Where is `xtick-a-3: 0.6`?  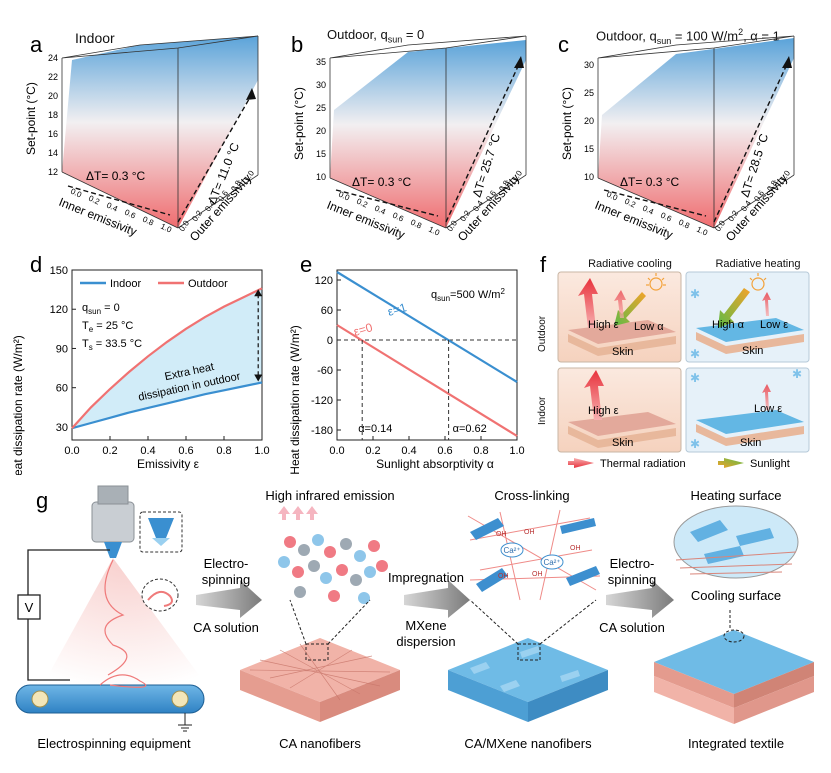
xtick-a-3: 0.6 is located at coordinates (130, 214).